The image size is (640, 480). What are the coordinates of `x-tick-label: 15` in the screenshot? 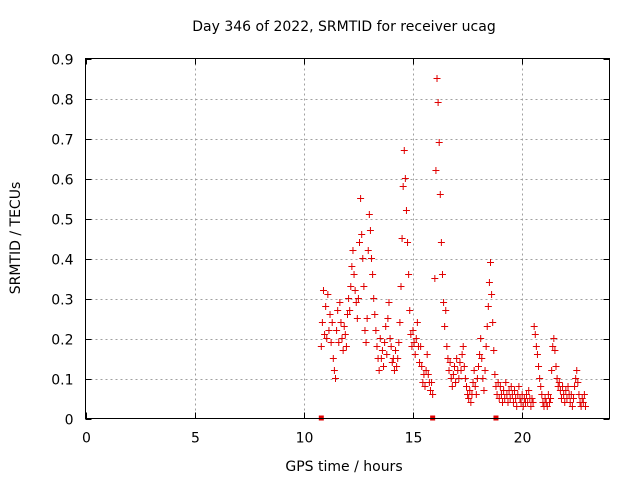 It's located at (414, 439).